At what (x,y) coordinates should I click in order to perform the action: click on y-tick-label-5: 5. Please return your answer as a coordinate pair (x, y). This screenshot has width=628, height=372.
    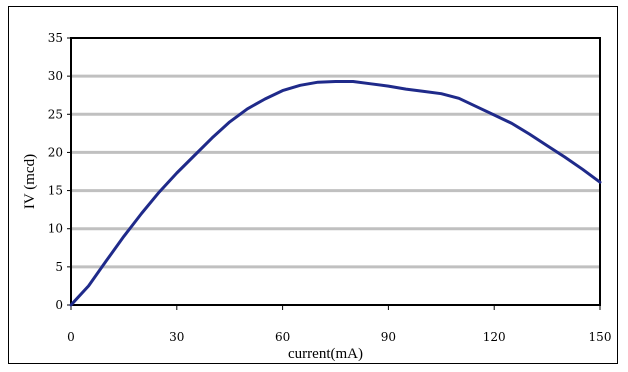
    Looking at the image, I should click on (59, 267).